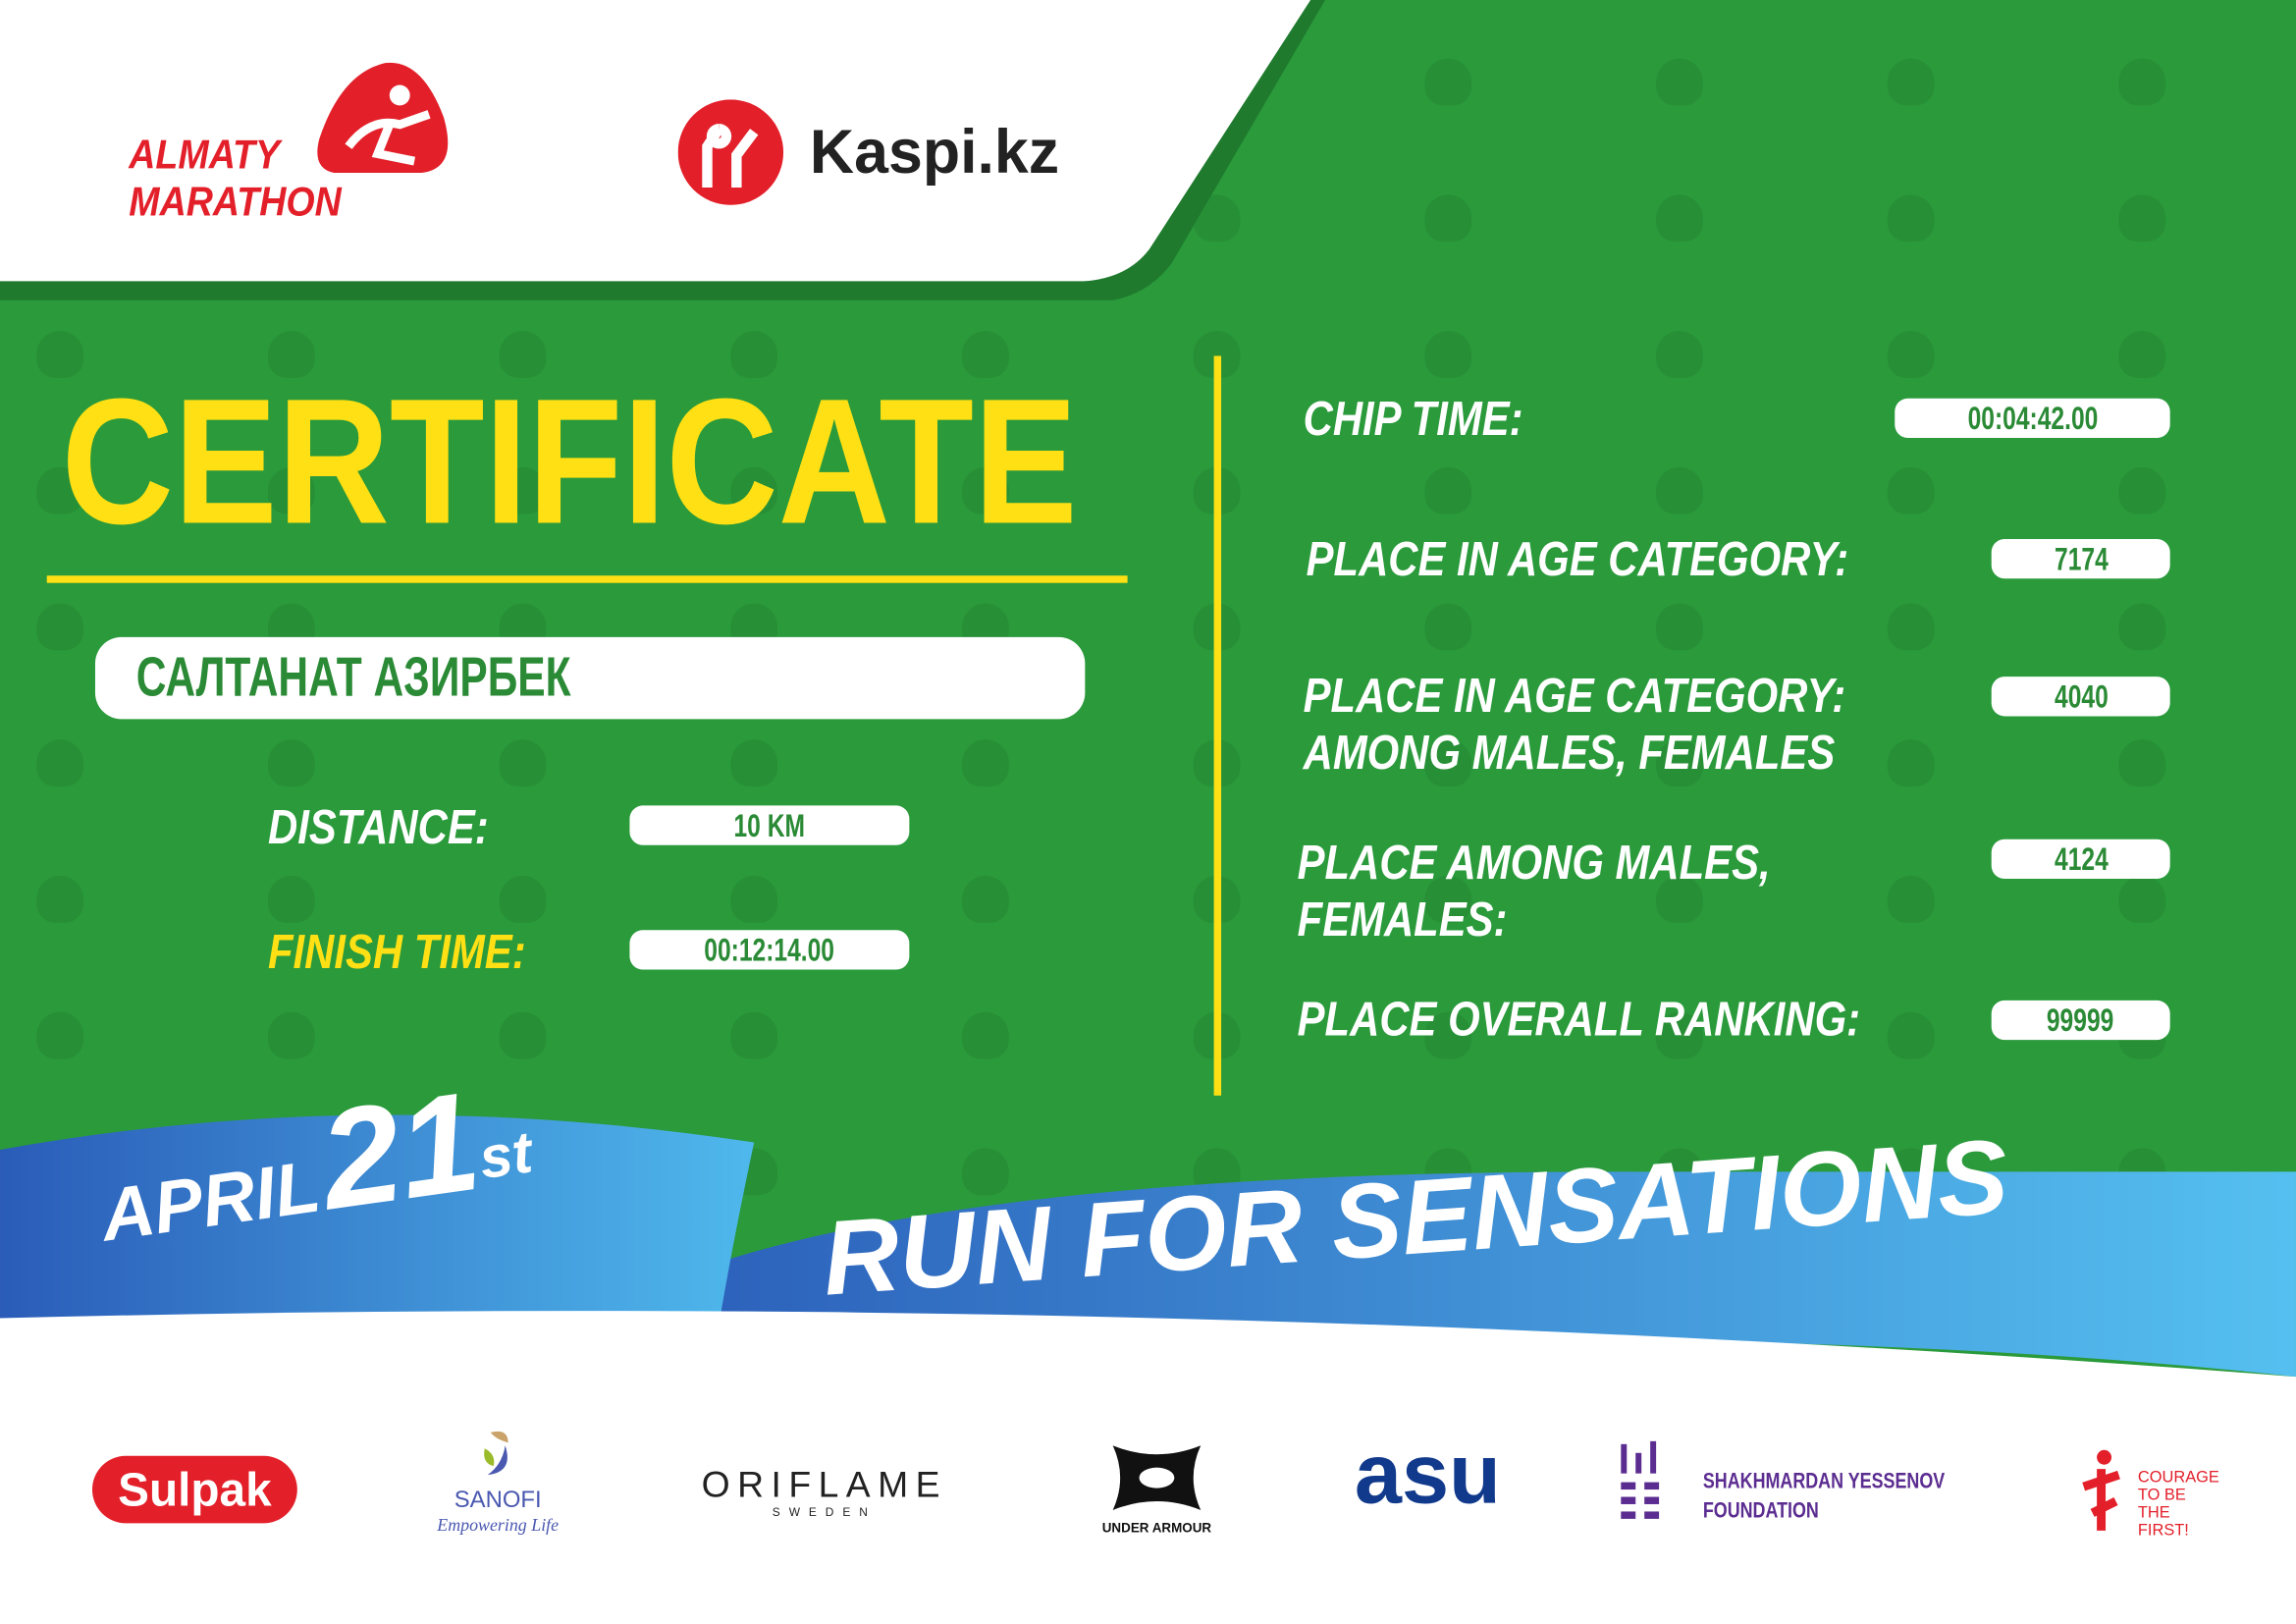  Describe the element at coordinates (2101, 1490) in the screenshot. I see `courage-runner-icon` at that location.